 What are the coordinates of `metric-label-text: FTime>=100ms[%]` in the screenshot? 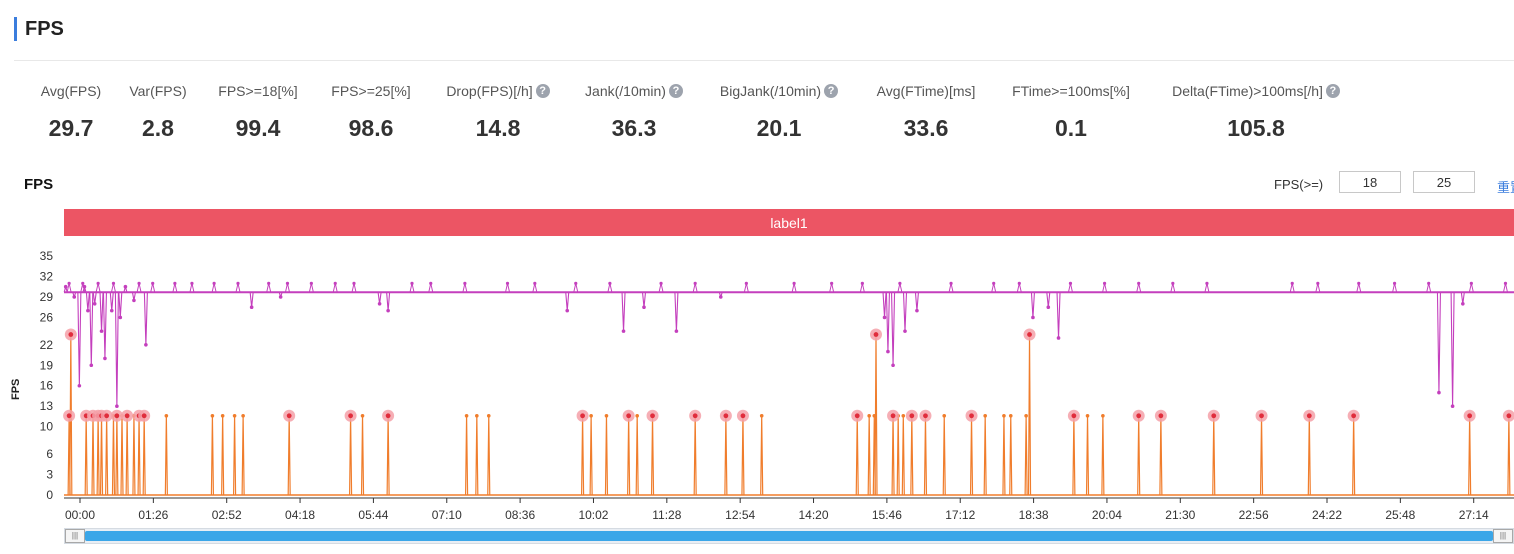 It's located at (1071, 91).